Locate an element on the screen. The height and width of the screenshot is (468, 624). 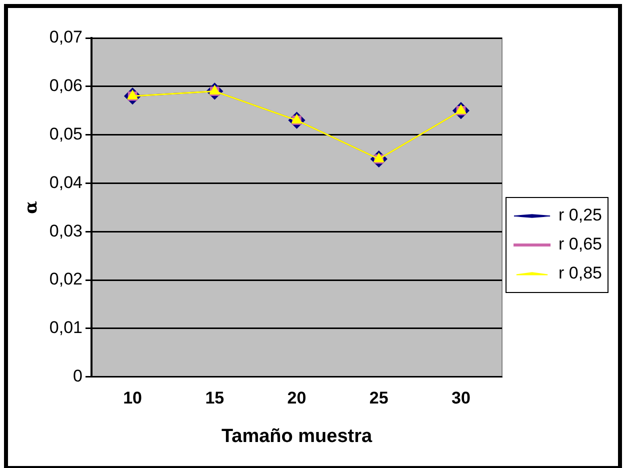
x-tick-label: 30 is located at coordinates (461, 398).